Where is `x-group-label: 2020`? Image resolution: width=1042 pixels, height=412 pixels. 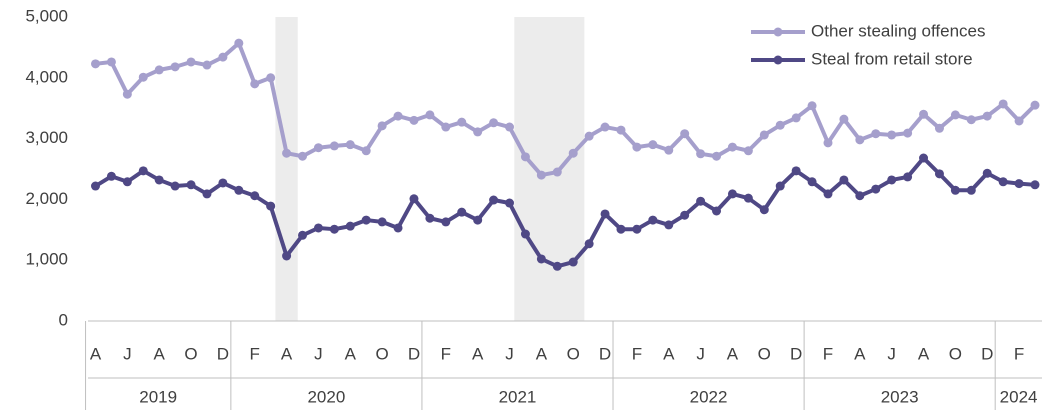
x-group-label: 2020 is located at coordinates (326, 396).